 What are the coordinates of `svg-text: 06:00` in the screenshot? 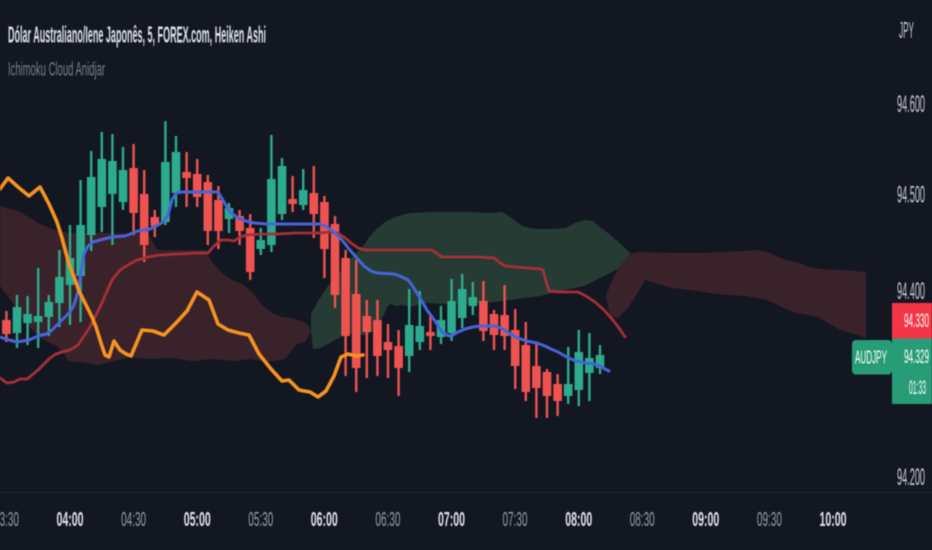 It's located at (324, 520).